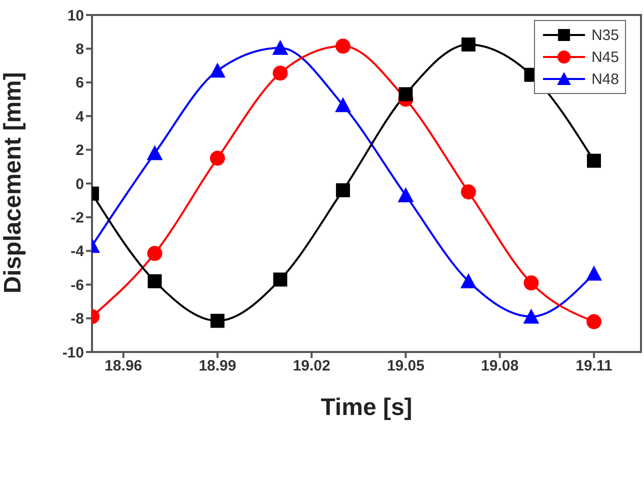  Describe the element at coordinates (75, 15) in the screenshot. I see `y-tick-label: 10` at that location.